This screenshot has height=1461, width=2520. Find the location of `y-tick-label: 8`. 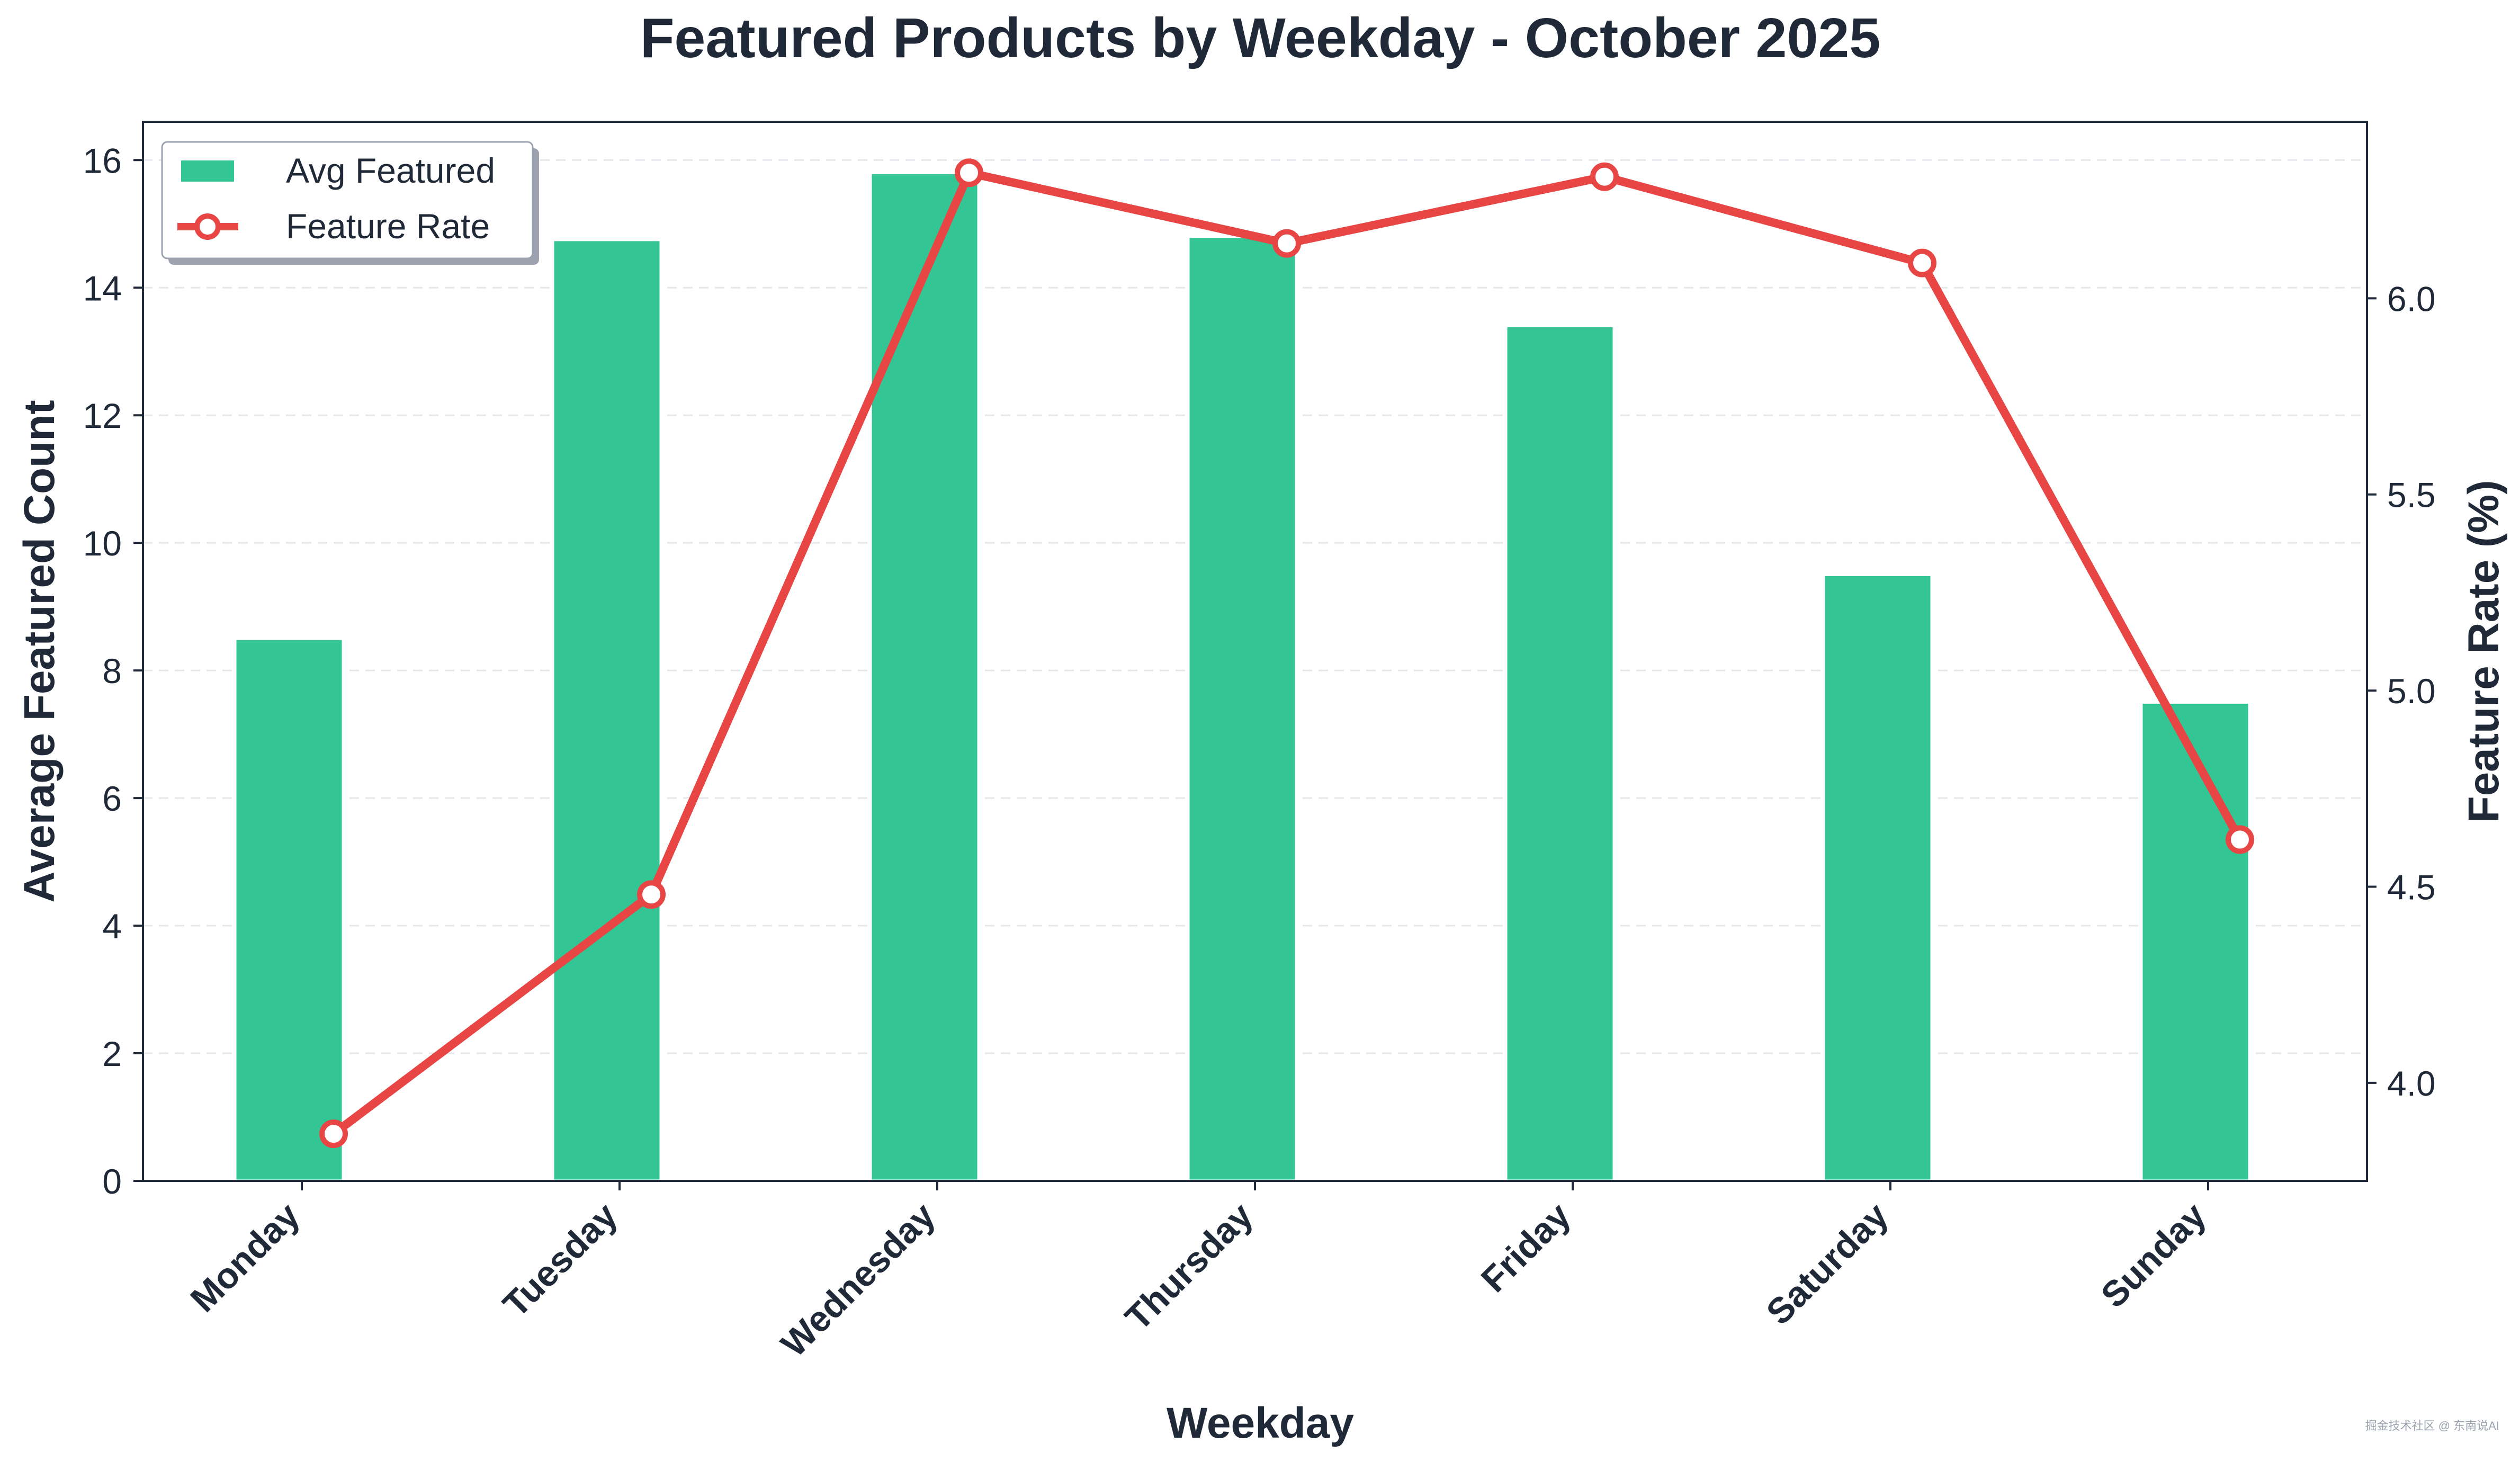

y-tick-label: 8 is located at coordinates (112, 671).